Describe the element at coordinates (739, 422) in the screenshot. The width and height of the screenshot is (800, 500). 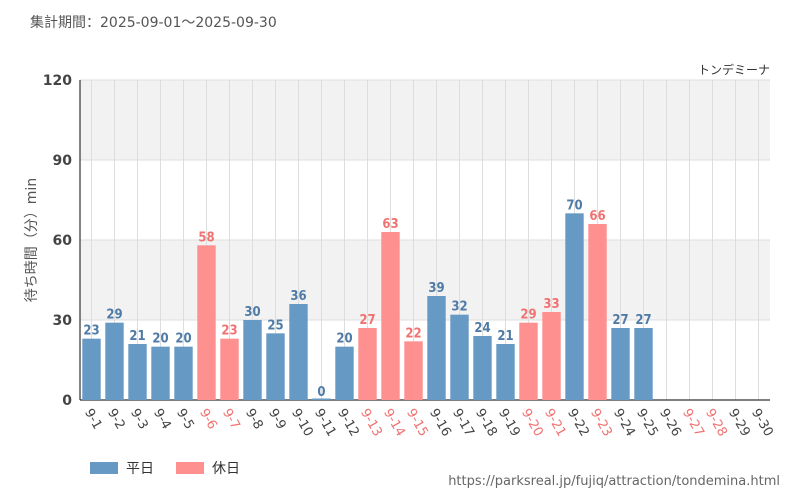
I see `x-tick-label: 9-29` at that location.